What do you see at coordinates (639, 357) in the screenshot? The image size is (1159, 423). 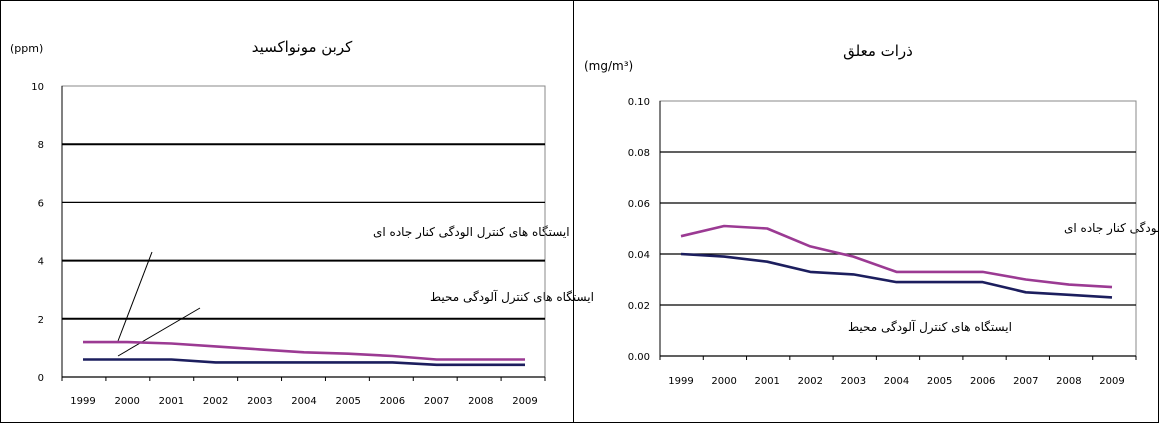 I see `right-y-tick-label: 0.00` at bounding box center [639, 357].